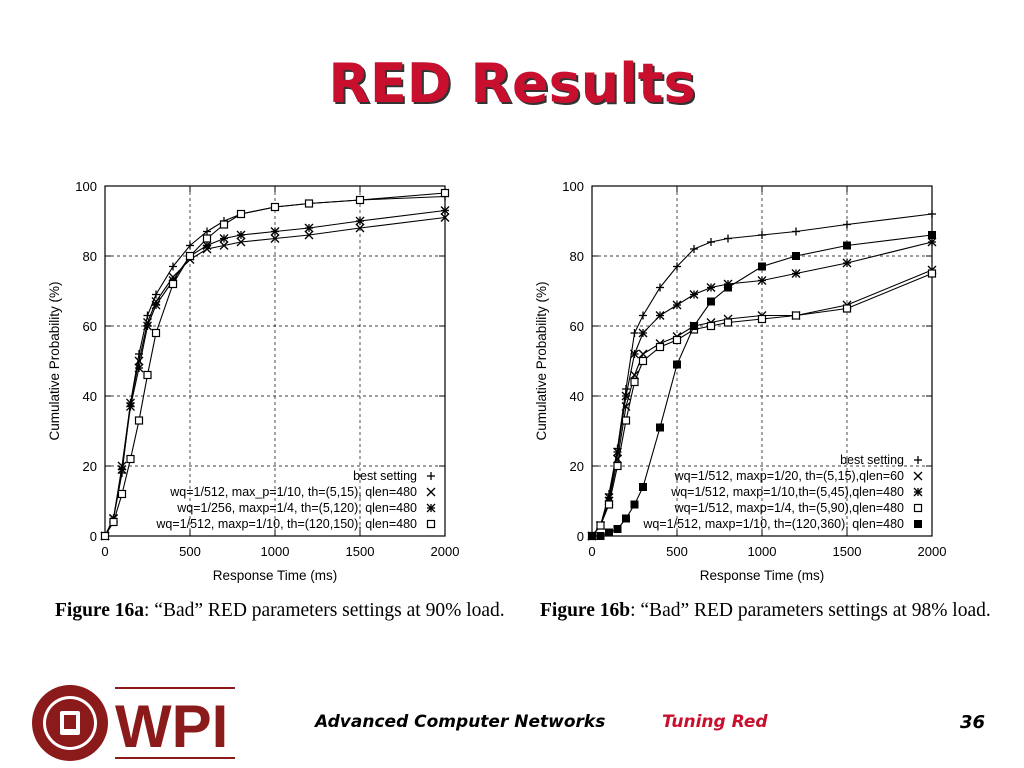 Image resolution: width=1024 pixels, height=768 pixels. What do you see at coordinates (787, 492) in the screenshot?
I see `legend-entry: wq=1/512, maxp=1/10,th=(5,45),qlen=480` at bounding box center [787, 492].